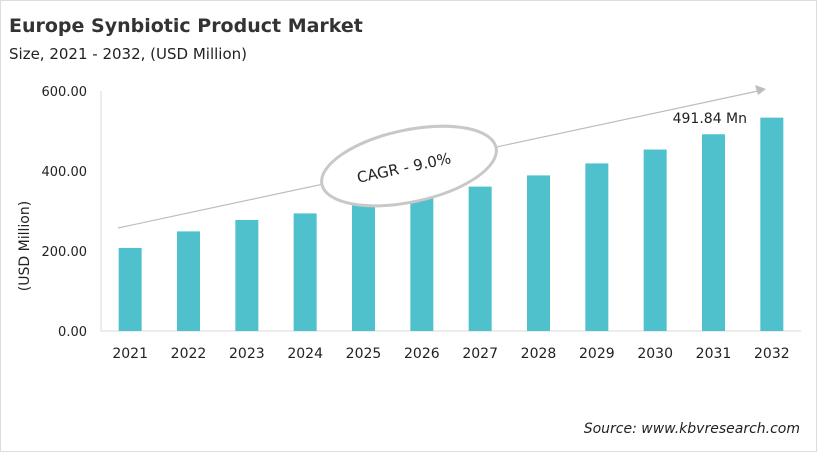 This screenshot has height=452, width=817. Describe the element at coordinates (186, 26) in the screenshot. I see `chart-title: Europe Synbiotic Product Market` at that location.